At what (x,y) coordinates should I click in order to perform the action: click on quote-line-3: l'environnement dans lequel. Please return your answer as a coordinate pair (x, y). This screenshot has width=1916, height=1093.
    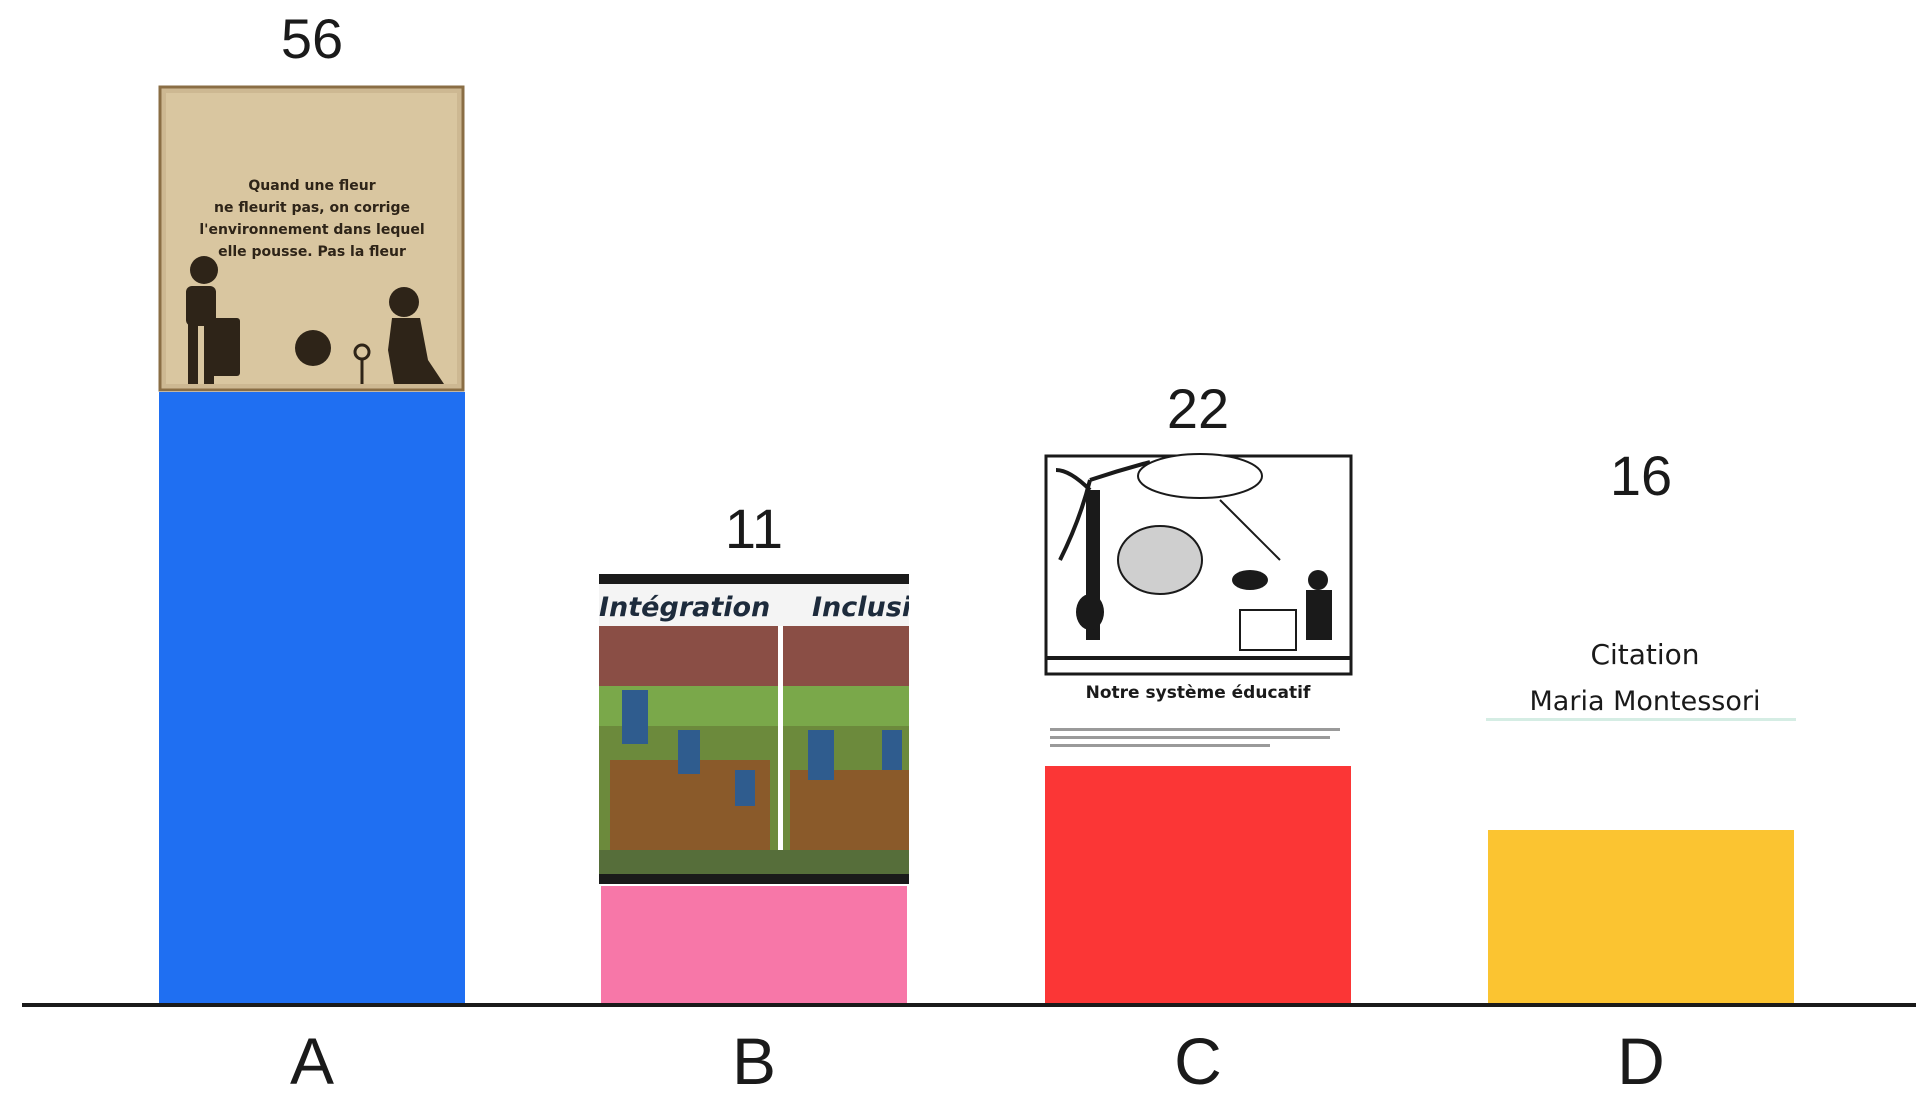
    Looking at the image, I should click on (311, 230).